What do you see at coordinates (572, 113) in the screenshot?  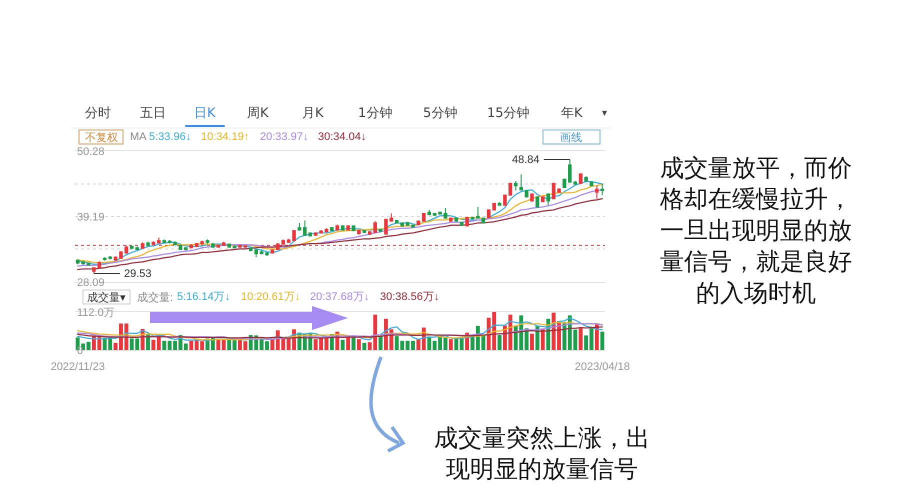 I see `text: 年K` at bounding box center [572, 113].